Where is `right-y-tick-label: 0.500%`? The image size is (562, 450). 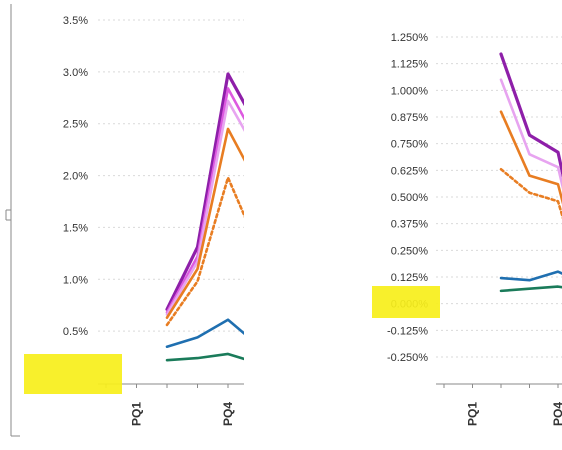
right-y-tick-label: 0.500% is located at coordinates (410, 198).